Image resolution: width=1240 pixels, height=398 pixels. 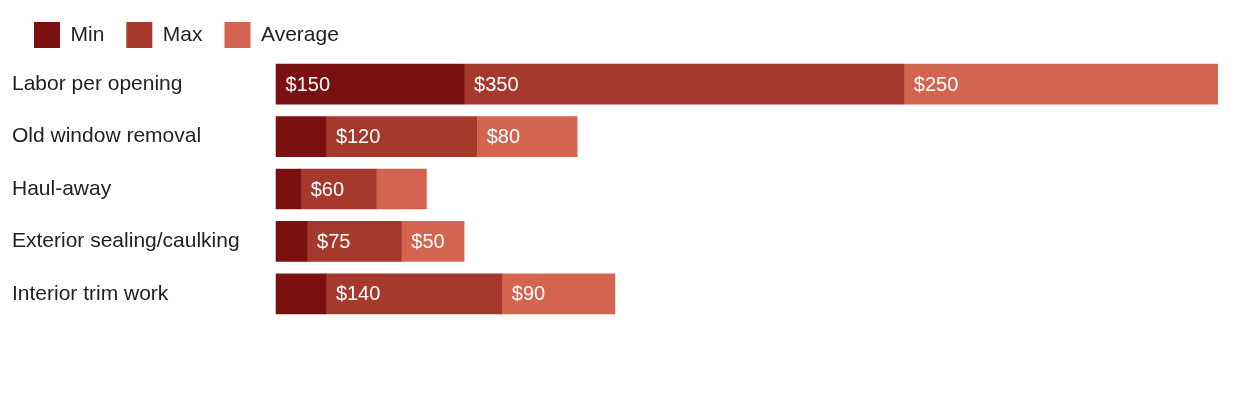 I want to click on data-label: $150, so click(x=308, y=83).